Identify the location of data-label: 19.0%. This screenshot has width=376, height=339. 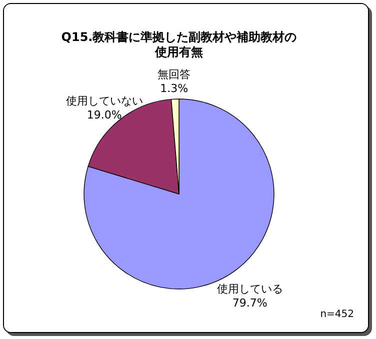
(104, 115).